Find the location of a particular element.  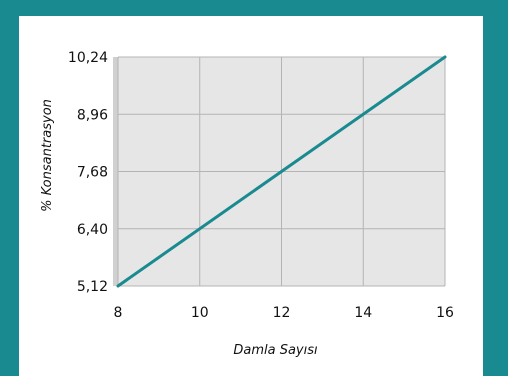

x-tick-label: 14 is located at coordinates (363, 313).